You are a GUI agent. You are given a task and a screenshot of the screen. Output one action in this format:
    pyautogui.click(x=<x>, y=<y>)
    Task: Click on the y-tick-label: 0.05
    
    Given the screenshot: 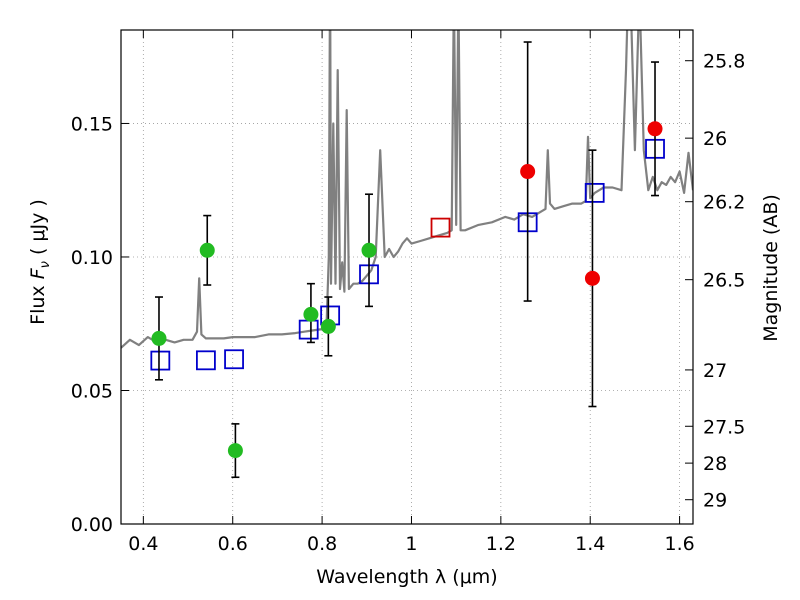 What is the action you would take?
    pyautogui.click(x=92, y=391)
    